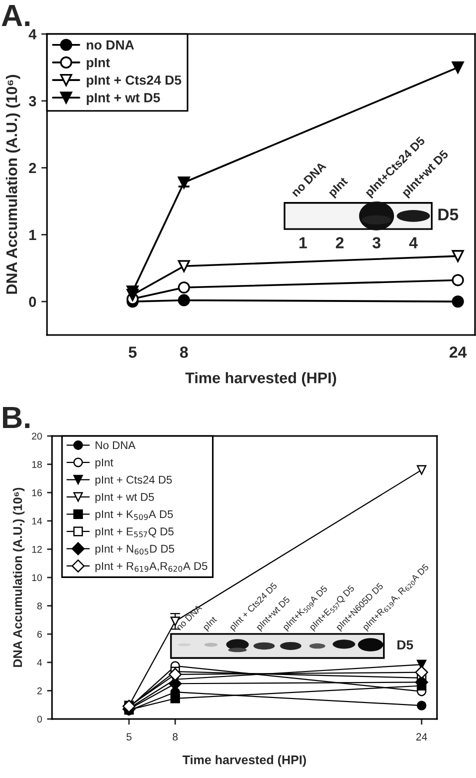 The height and width of the screenshot is (778, 476). Describe the element at coordinates (376, 242) in the screenshot. I see `annotation: 3` at that location.